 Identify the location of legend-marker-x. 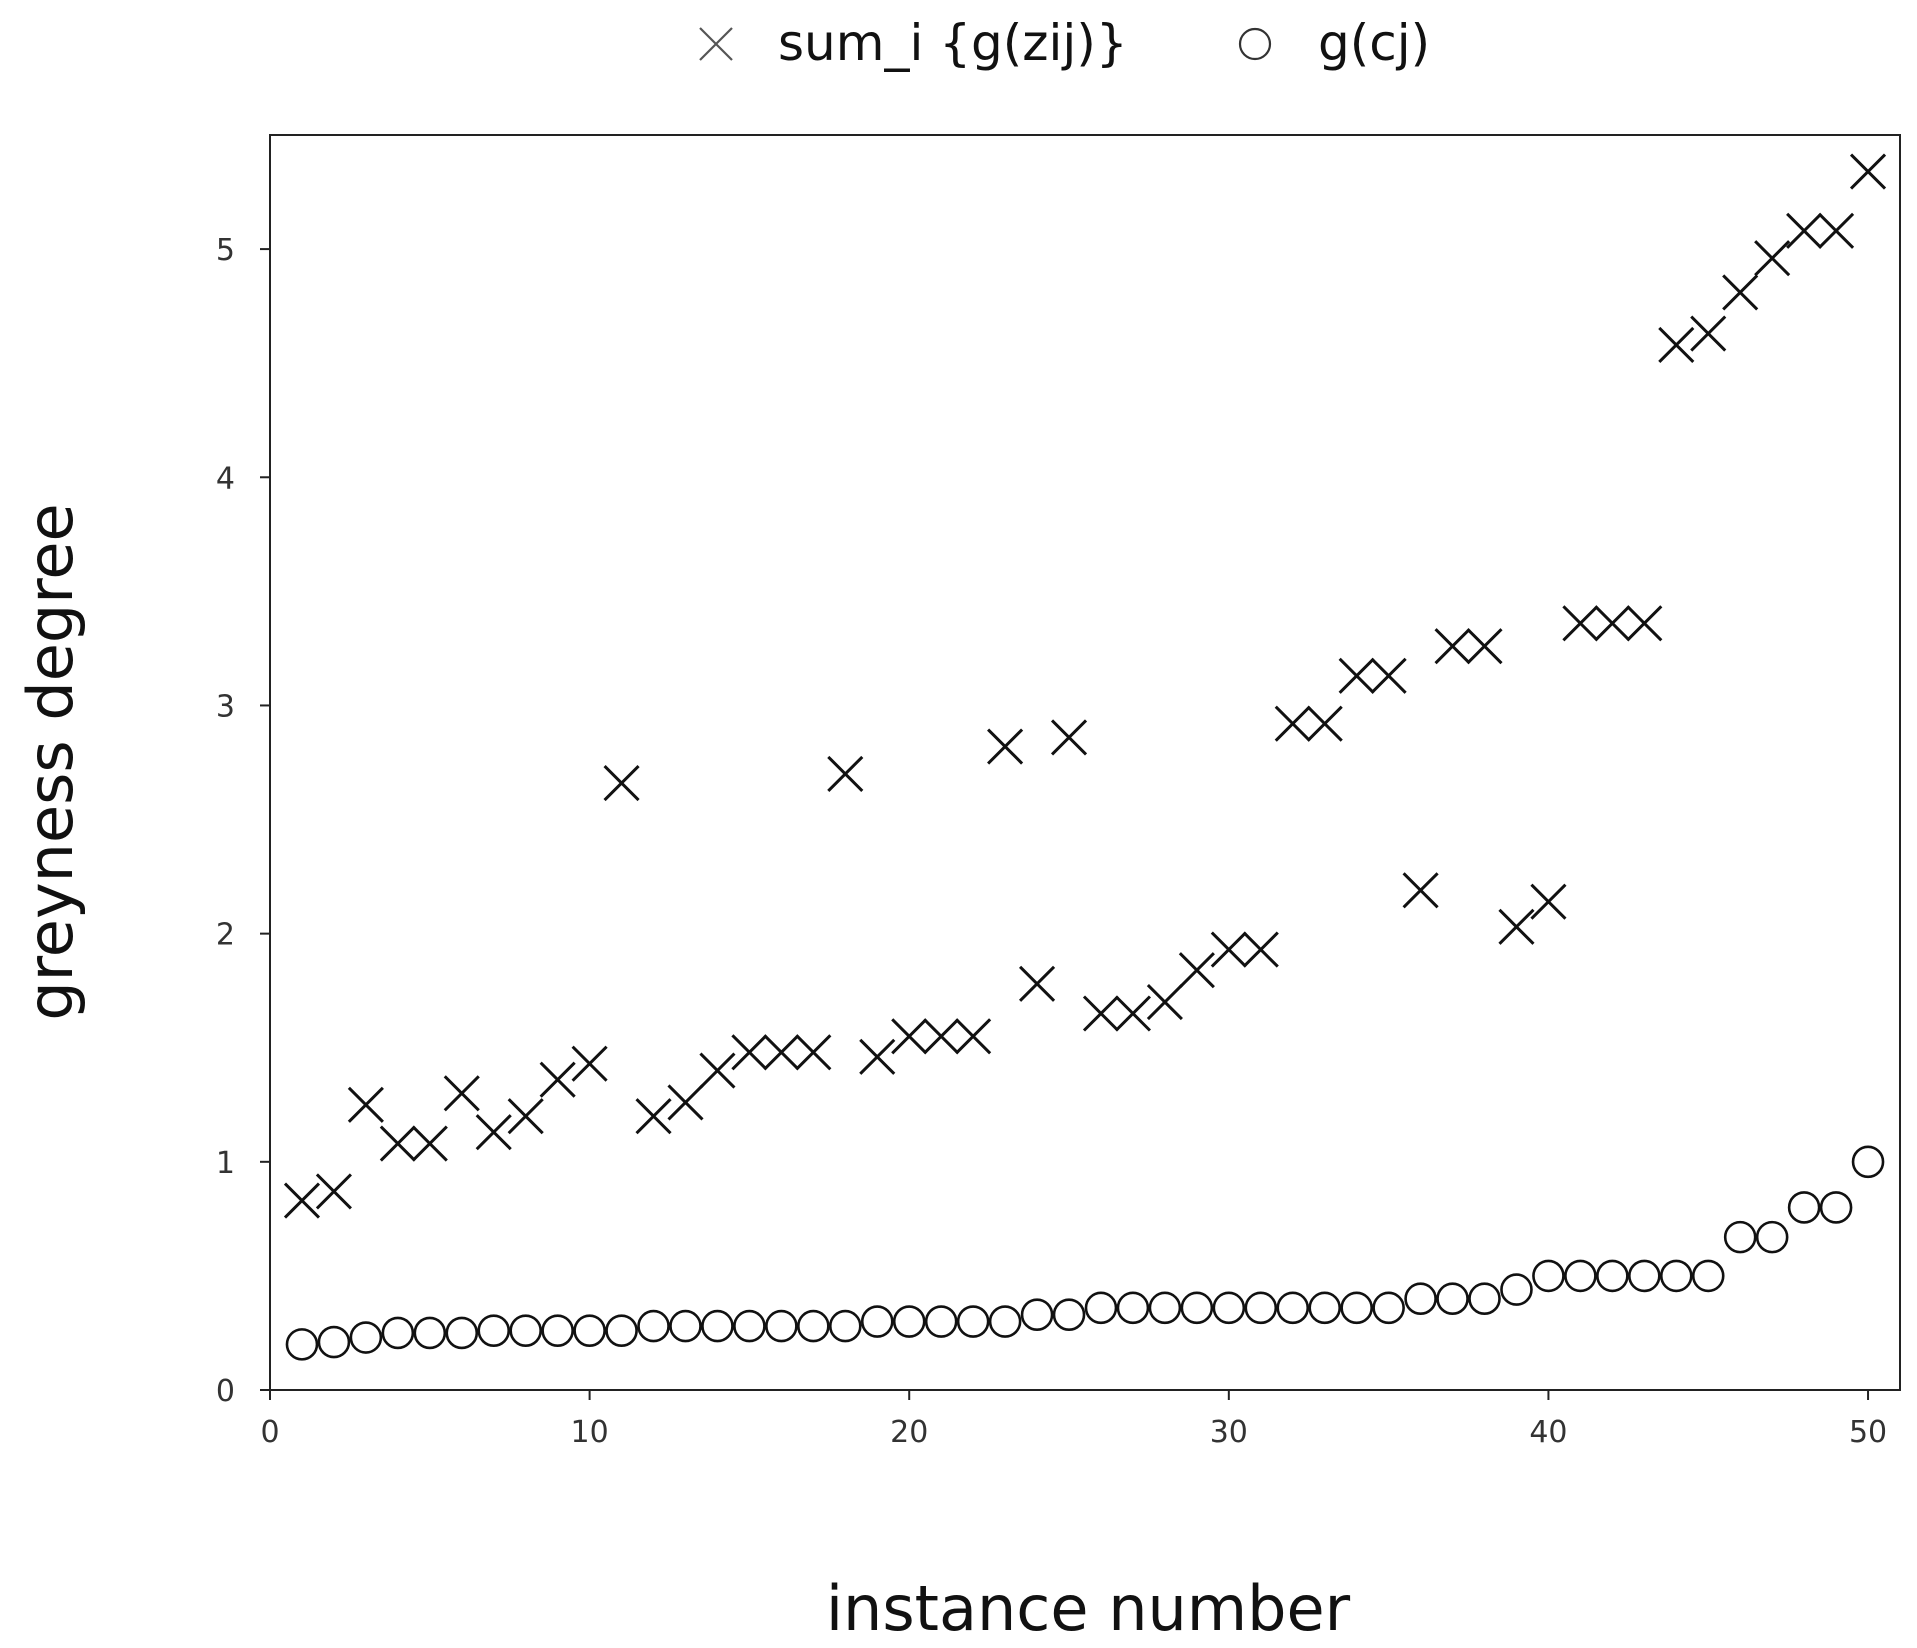
(716, 44).